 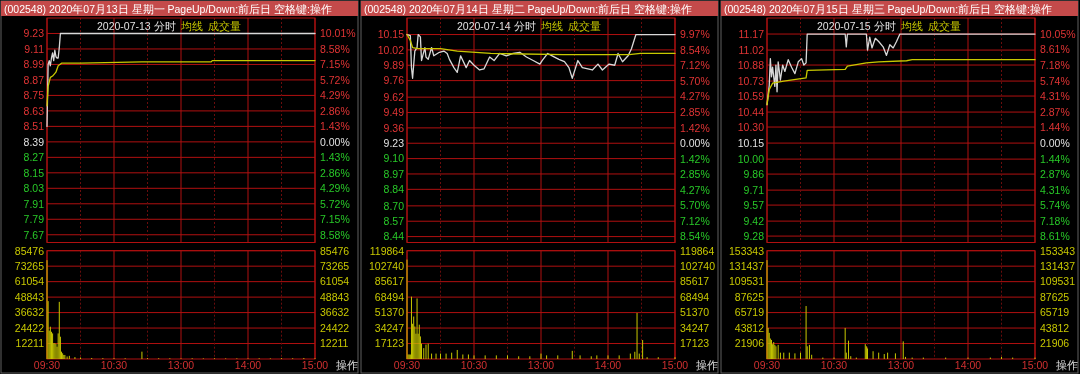 What do you see at coordinates (29, 296) in the screenshot?
I see `y-tick-label: 48843` at bounding box center [29, 296].